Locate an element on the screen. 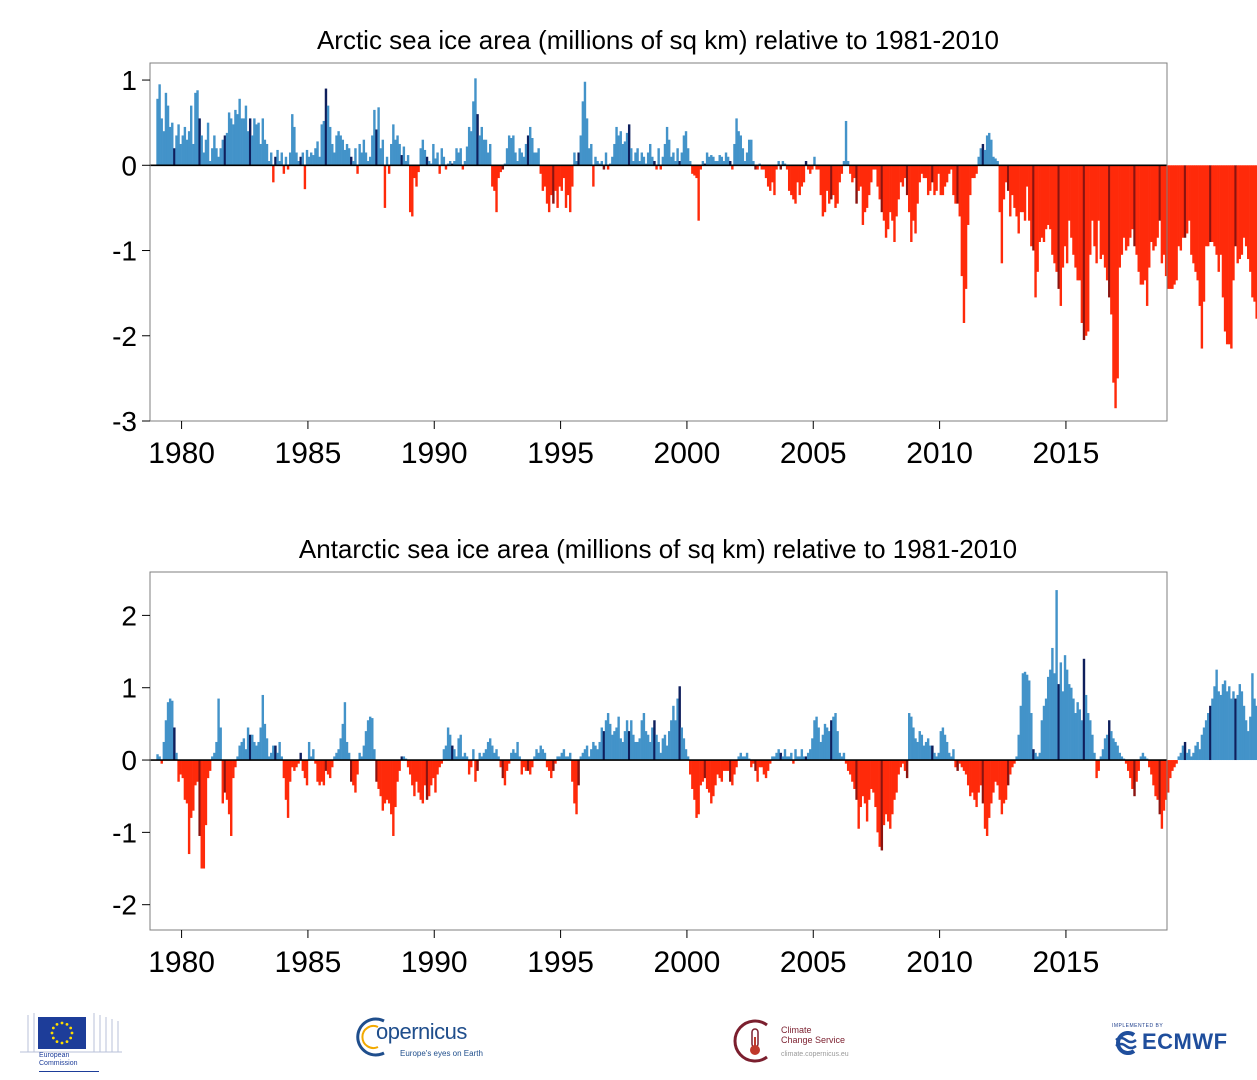 The height and width of the screenshot is (1080, 1257). antarctic-x-tick-label: 1980 is located at coordinates (181, 962).